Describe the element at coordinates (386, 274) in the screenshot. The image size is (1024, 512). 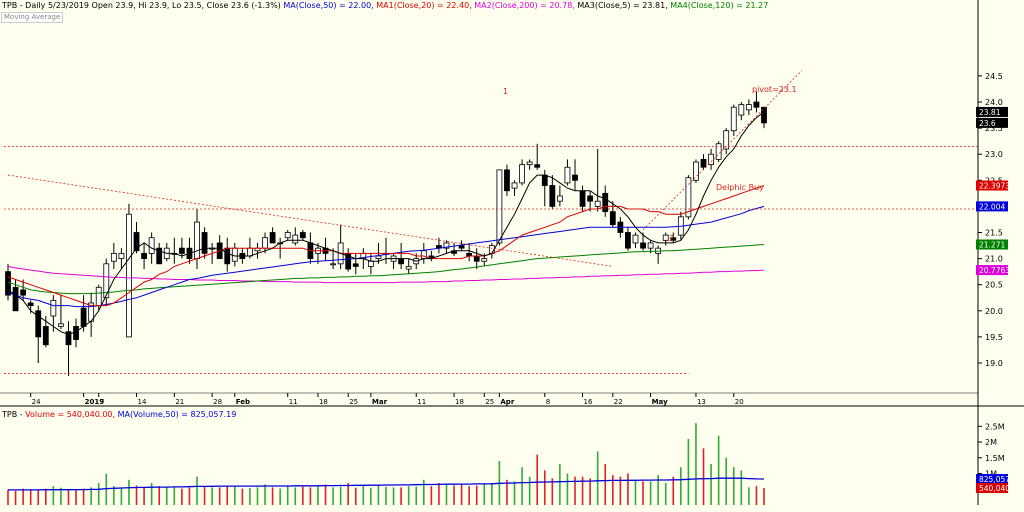
I see `ma200-line` at that location.